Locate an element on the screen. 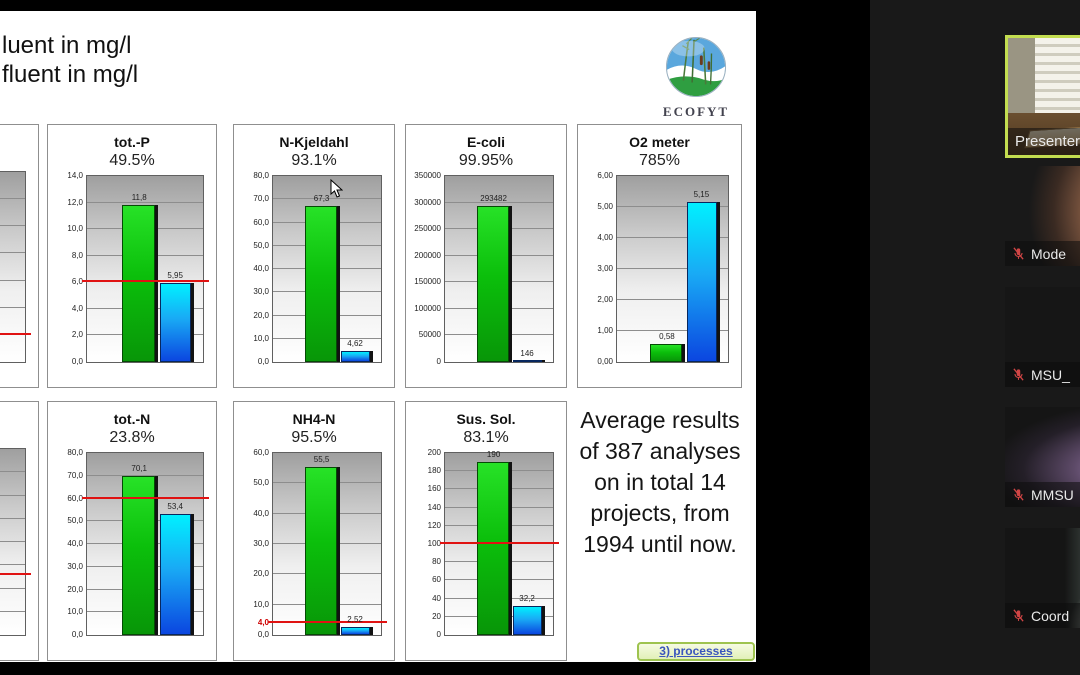 Image resolution: width=1080 pixels, height=675 pixels. mouse-cursor is located at coordinates (336, 188).